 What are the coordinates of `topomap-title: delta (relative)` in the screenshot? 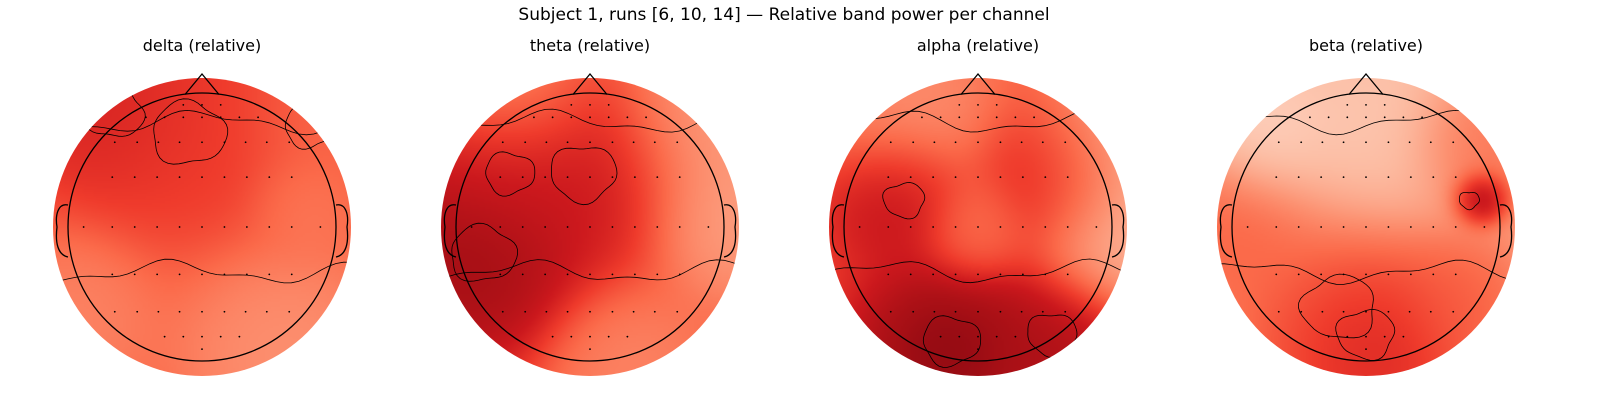 It's located at (202, 45).